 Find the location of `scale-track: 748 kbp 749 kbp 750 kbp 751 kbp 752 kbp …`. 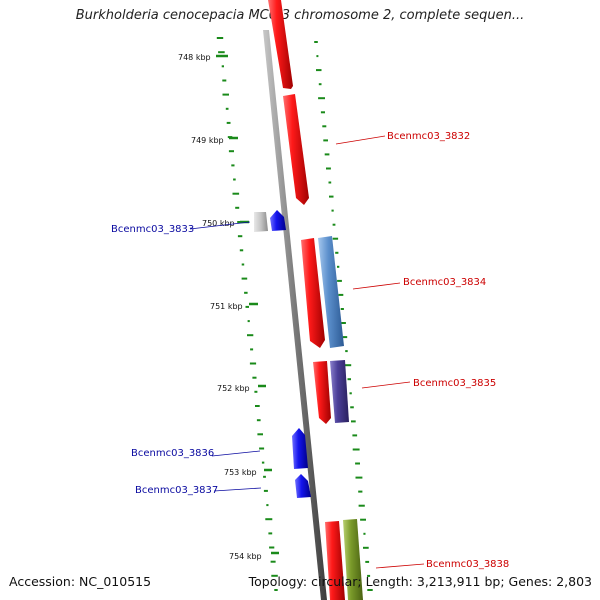

scale-track: 748 kbp 749 kbp 750 kbp 751 kbp 752 kbp … is located at coordinates (228, 307).